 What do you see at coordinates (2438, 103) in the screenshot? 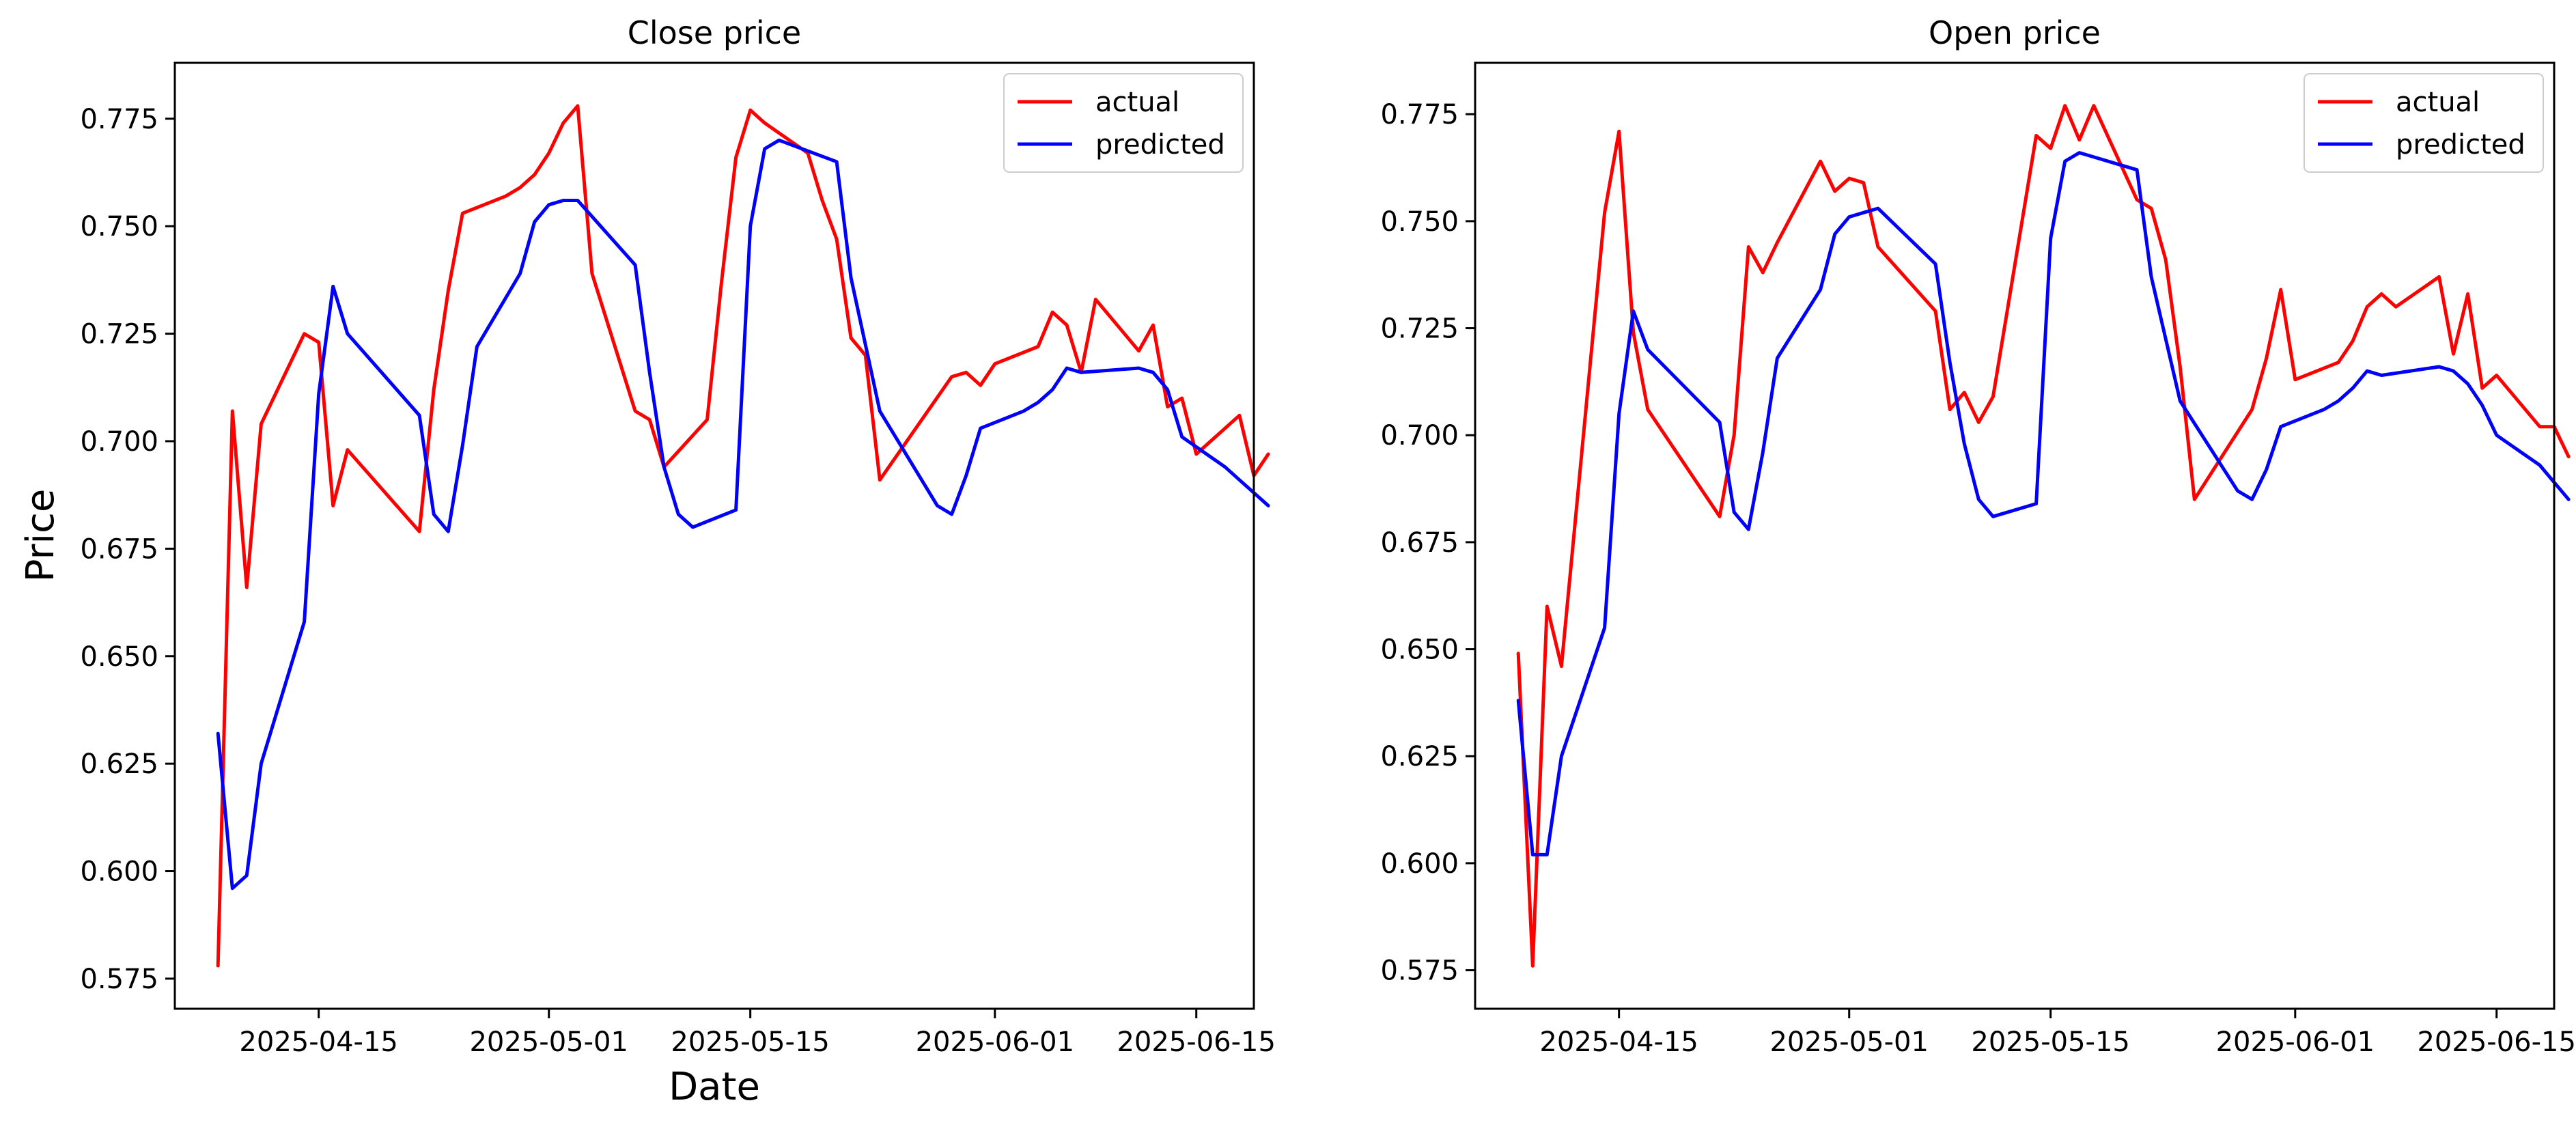
I see `open-price-chart-legend-actual-label: actual` at bounding box center [2438, 103].